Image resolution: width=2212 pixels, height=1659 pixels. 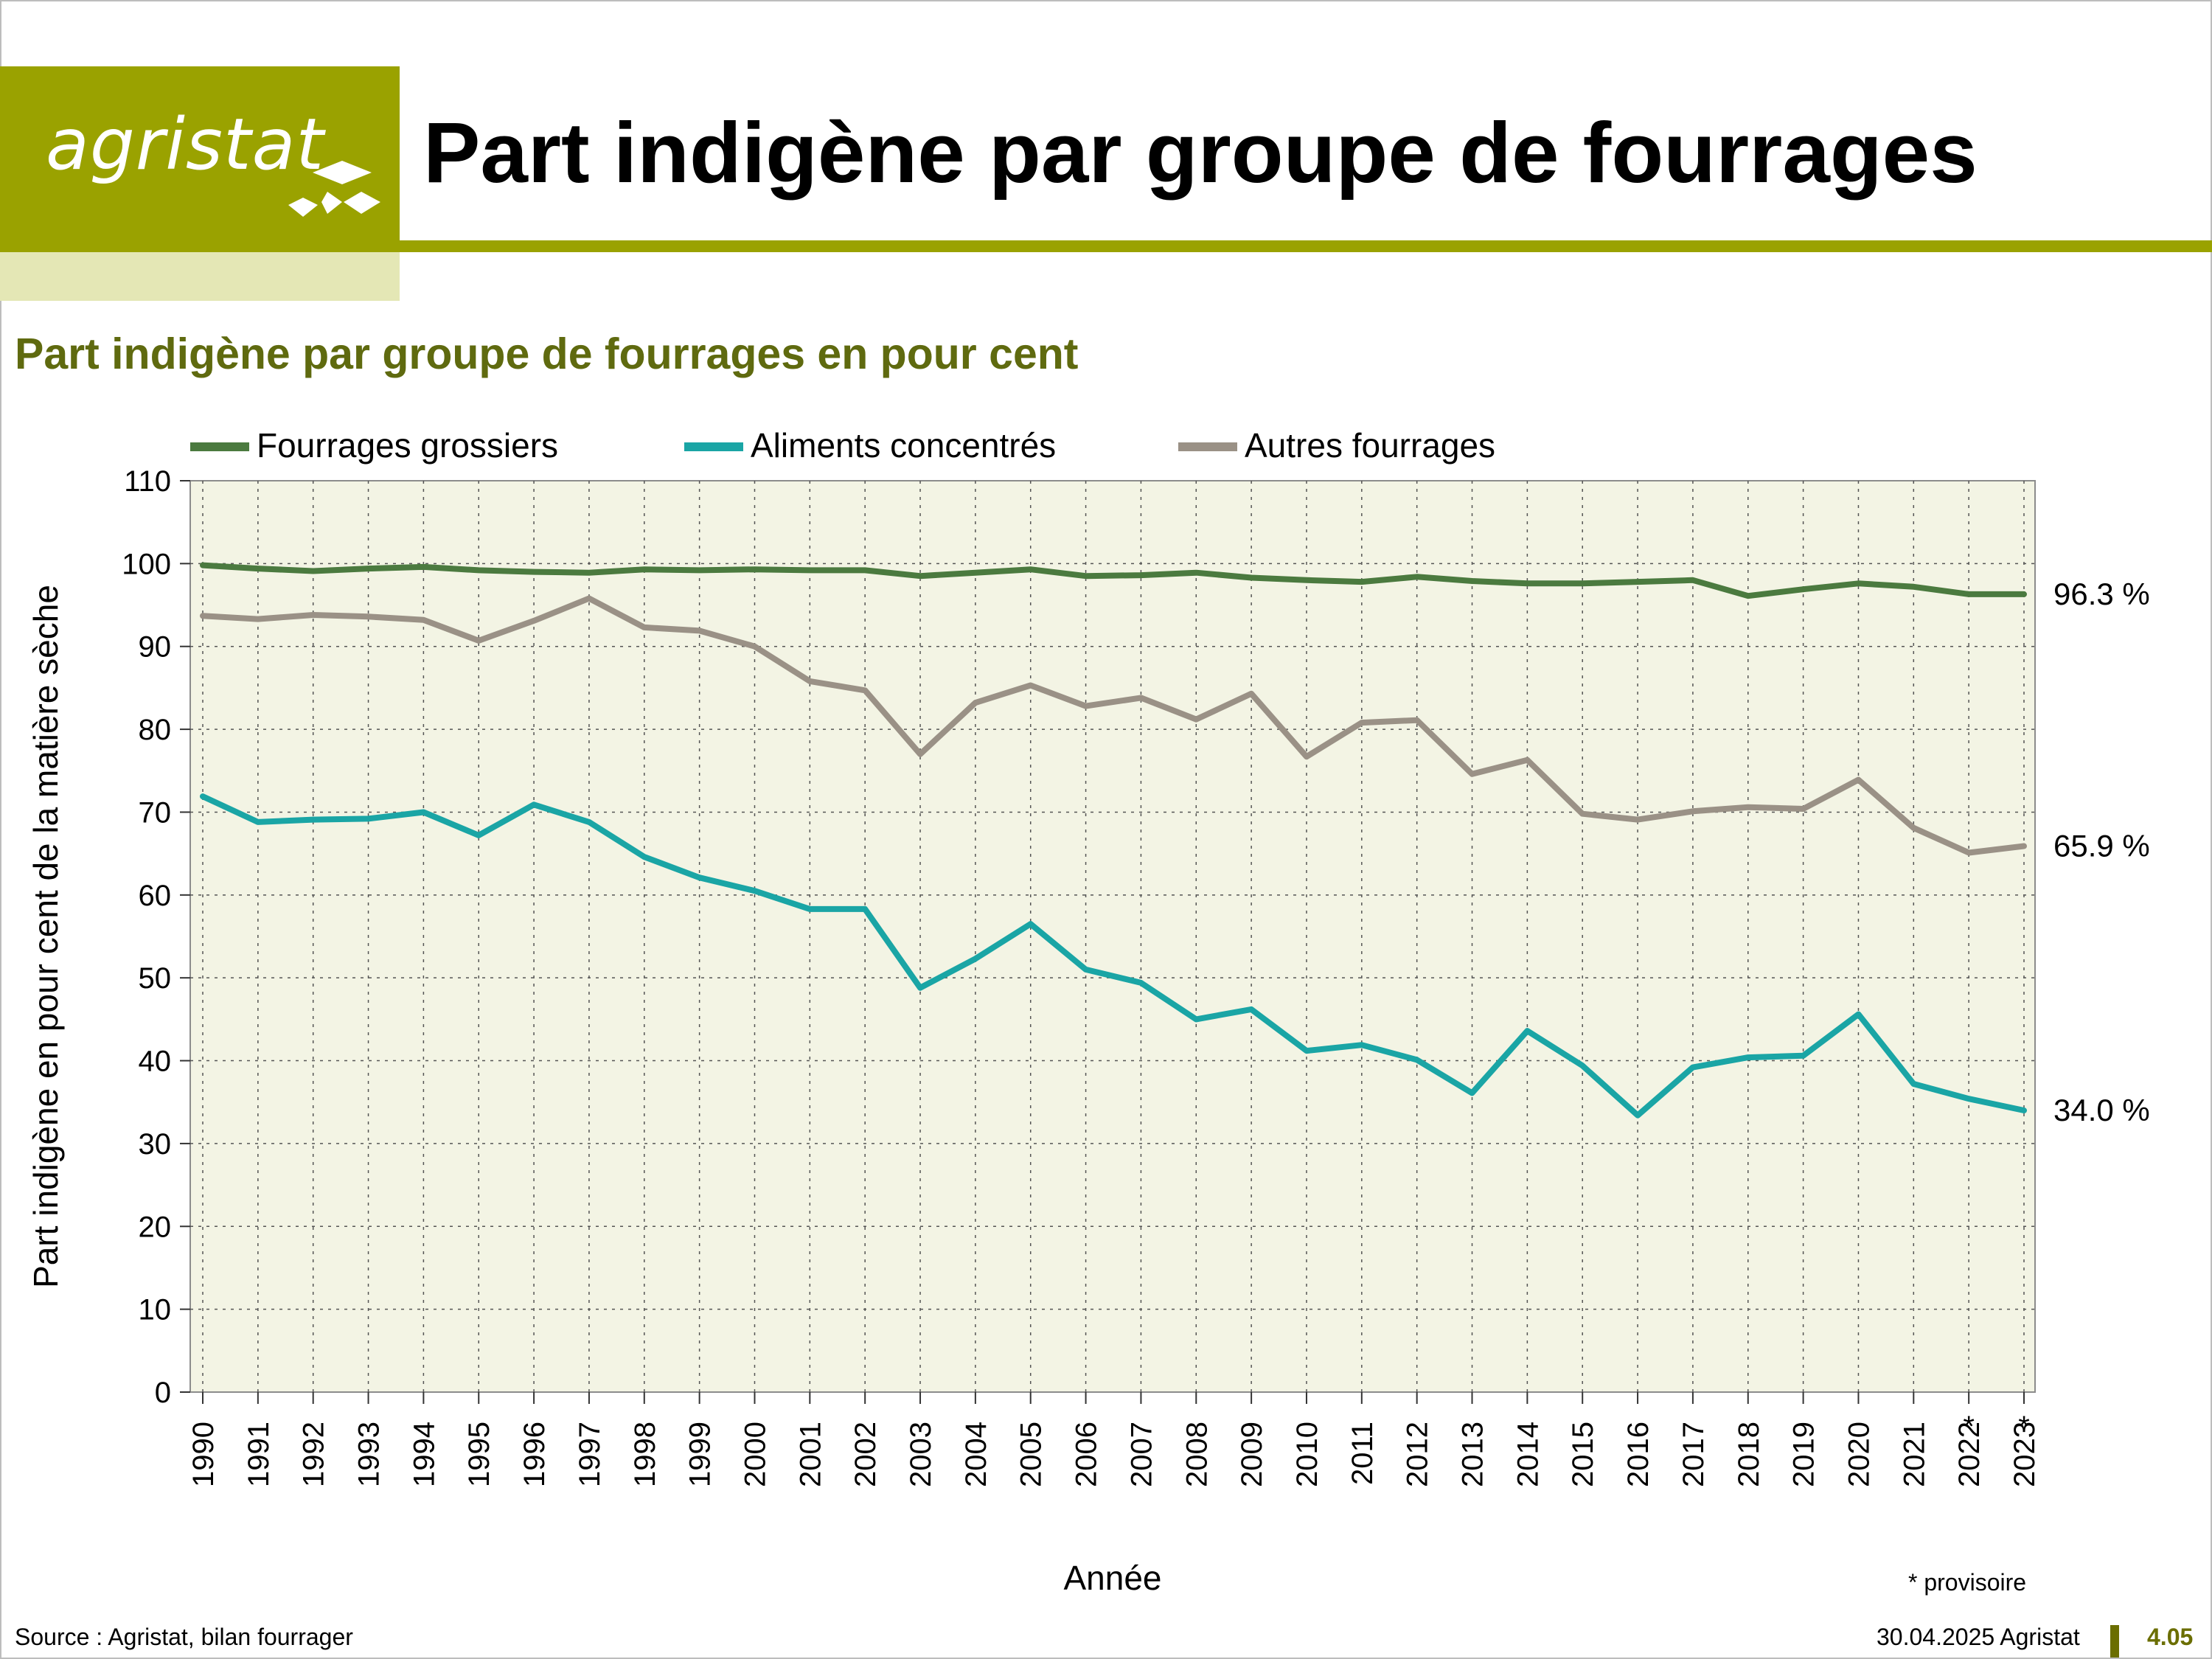 I want to click on logo-text: agristat, so click(x=185, y=144).